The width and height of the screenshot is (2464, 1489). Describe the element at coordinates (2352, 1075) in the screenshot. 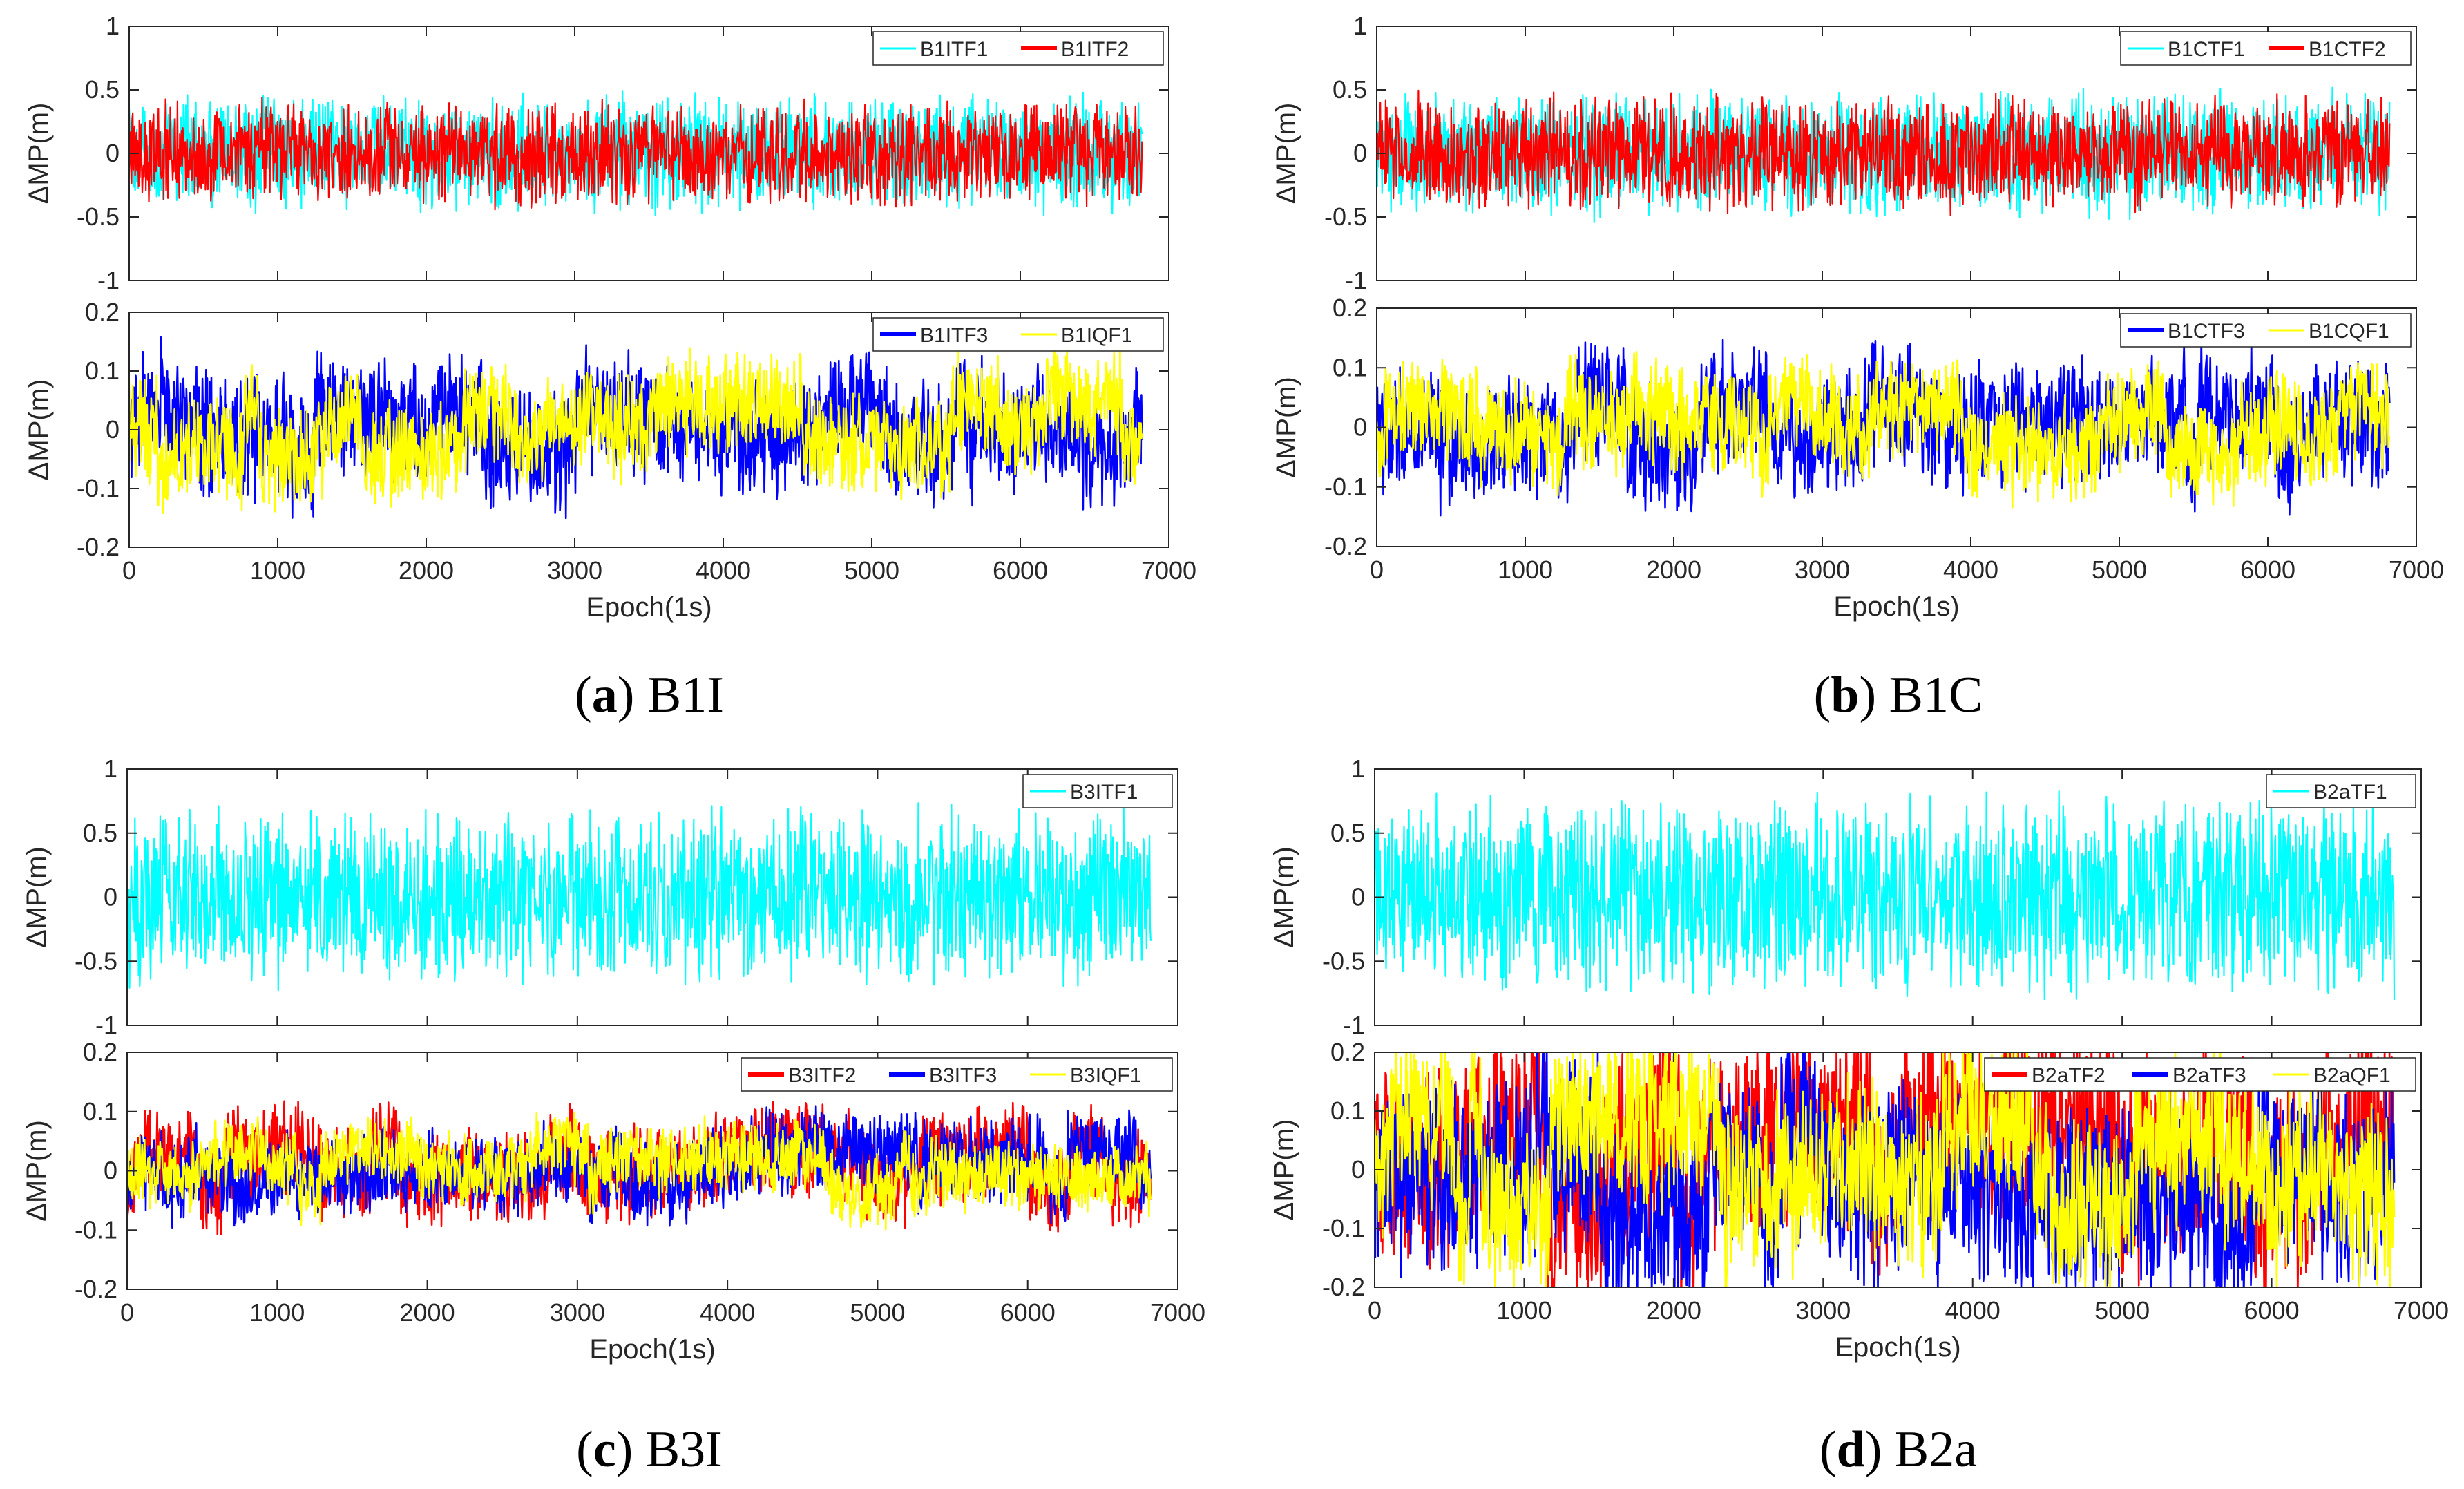

I see `legend-label: B2aQF1` at that location.